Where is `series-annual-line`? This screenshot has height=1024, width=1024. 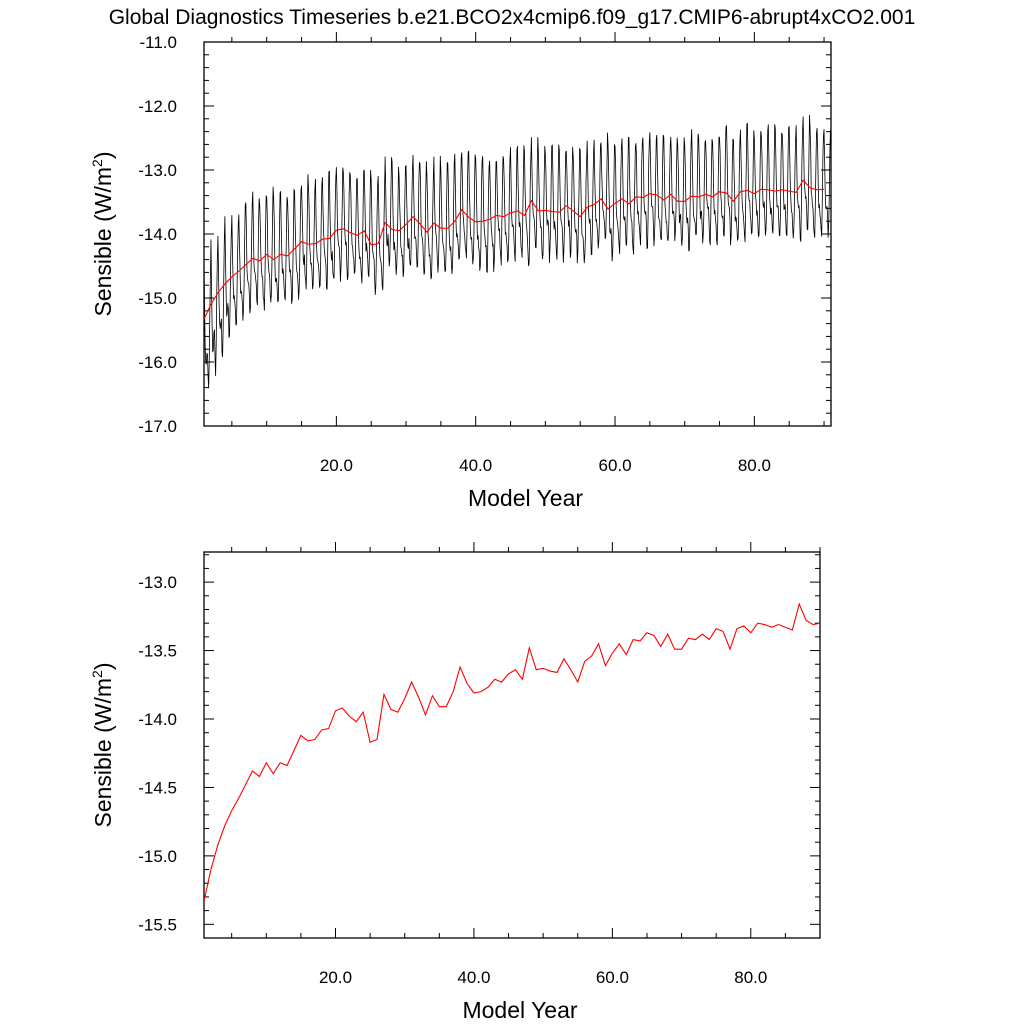 series-annual-line is located at coordinates (514, 249).